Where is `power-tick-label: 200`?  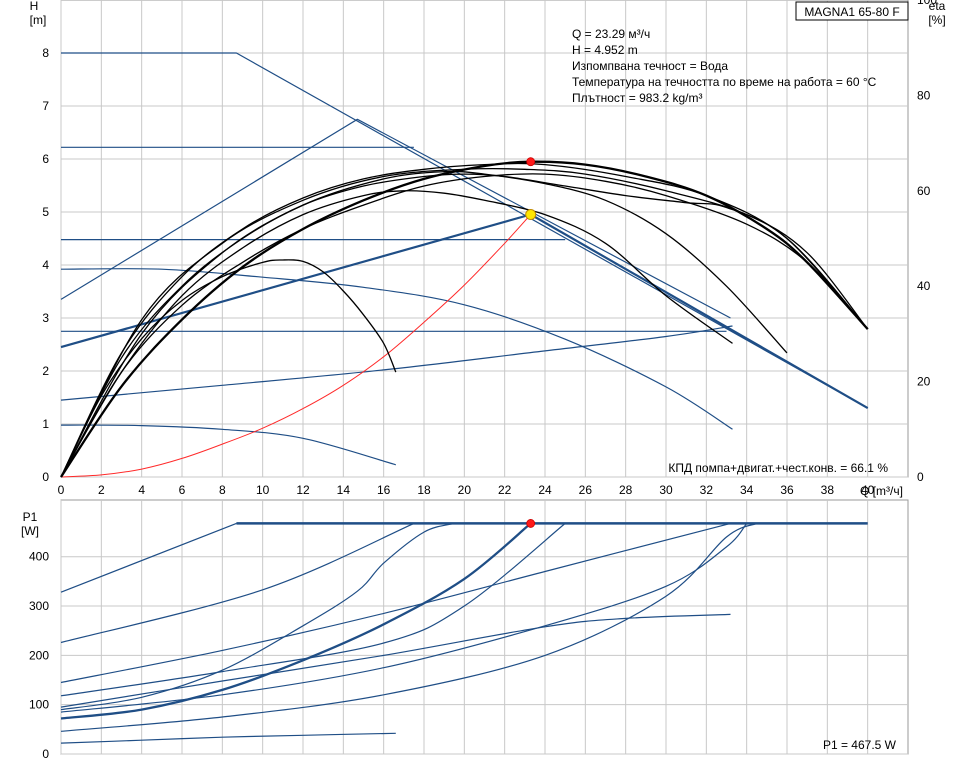 power-tick-label: 200 is located at coordinates (39, 655).